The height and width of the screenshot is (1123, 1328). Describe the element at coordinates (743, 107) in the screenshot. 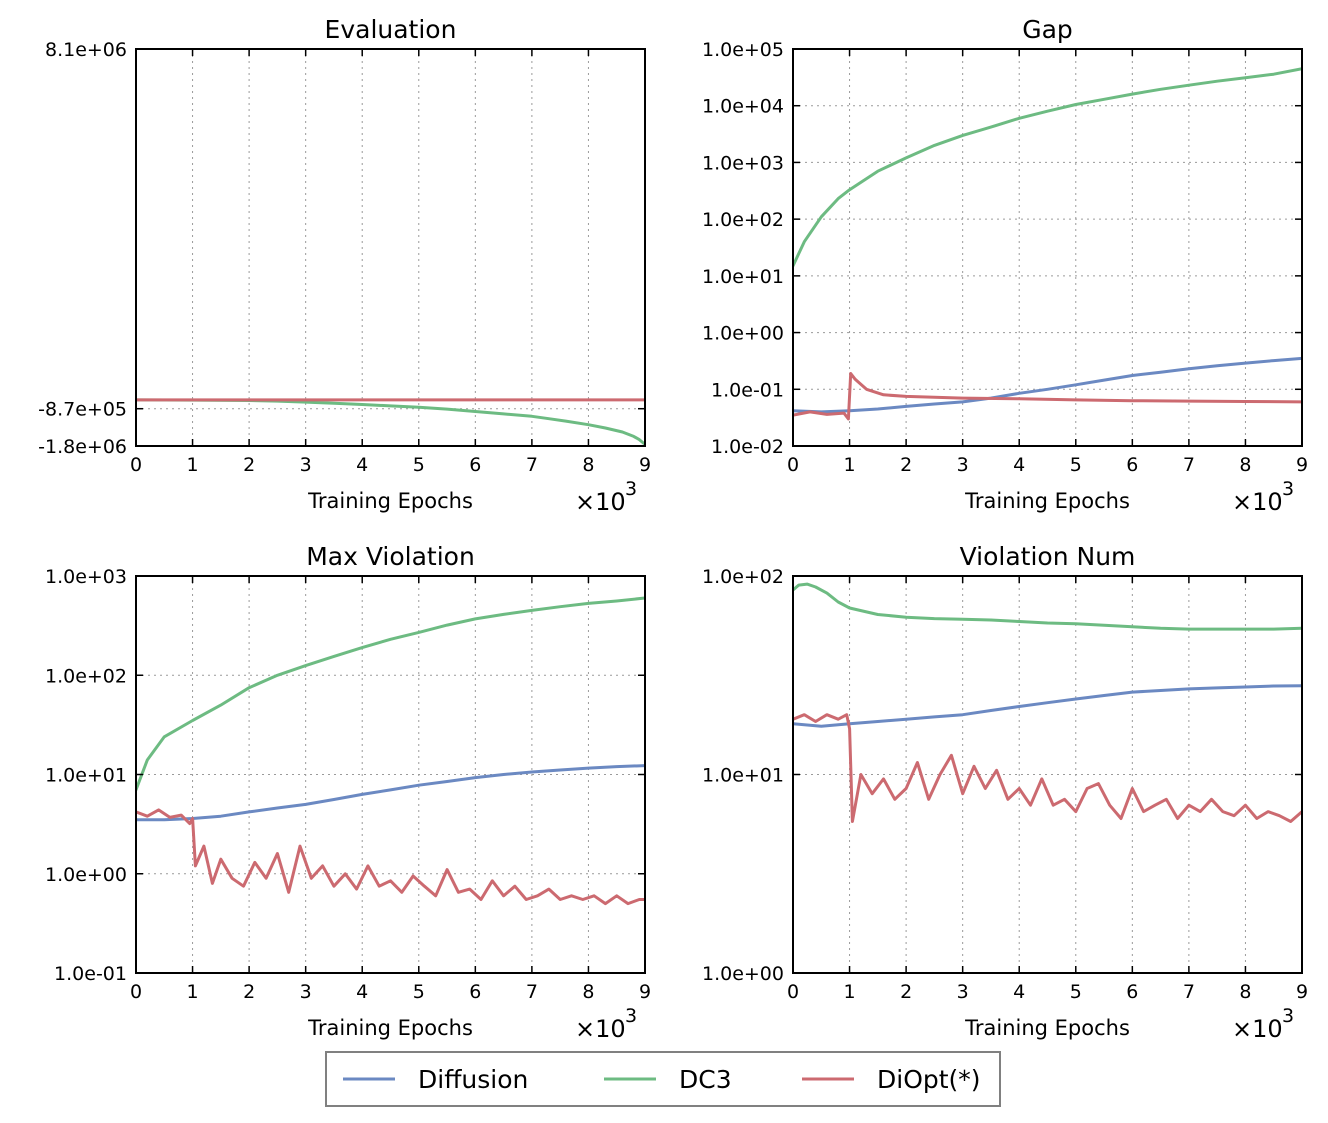

I see `y-tick-label: 1.0e+04` at that location.